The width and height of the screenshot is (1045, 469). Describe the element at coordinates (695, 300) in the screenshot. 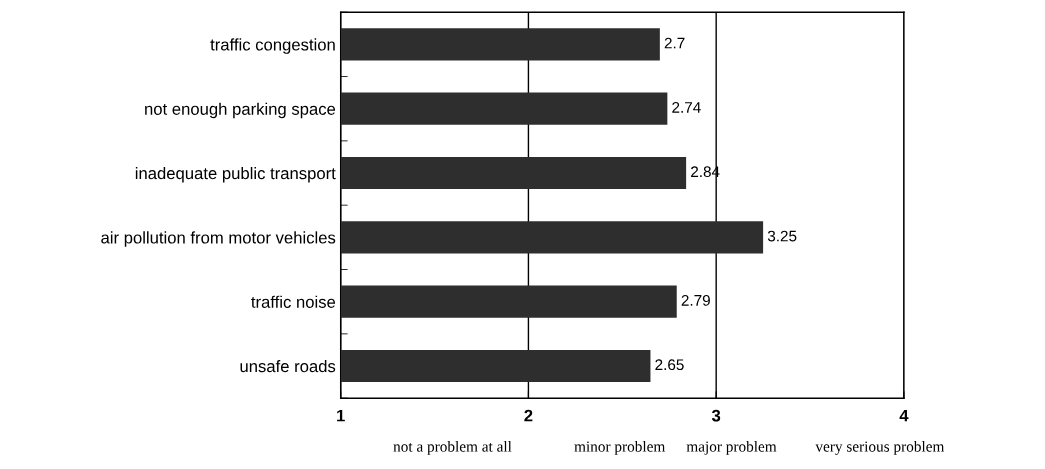

I see `data-label: 2.79` at that location.